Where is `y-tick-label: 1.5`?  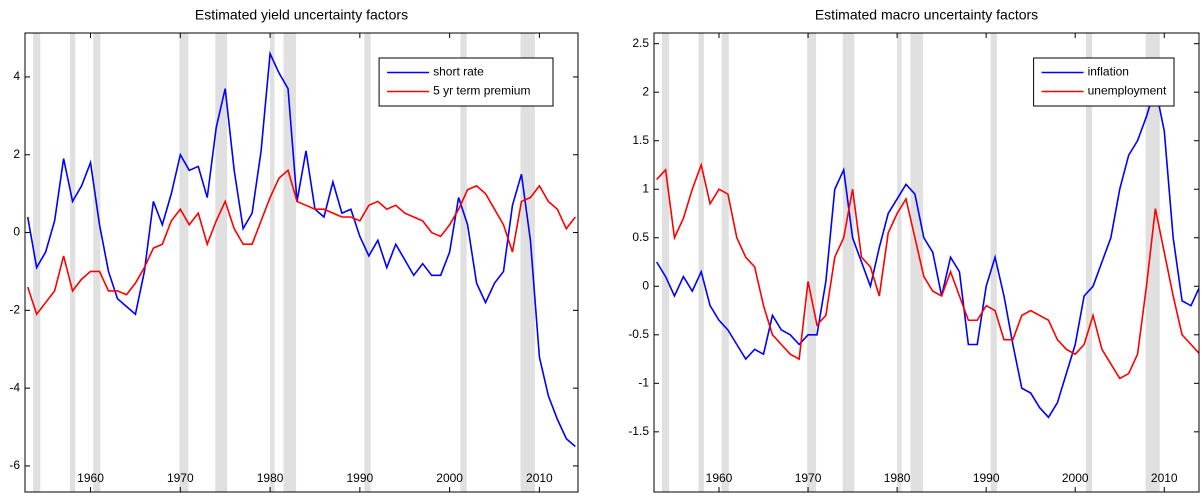
y-tick-label: 1.5 is located at coordinates (640, 140).